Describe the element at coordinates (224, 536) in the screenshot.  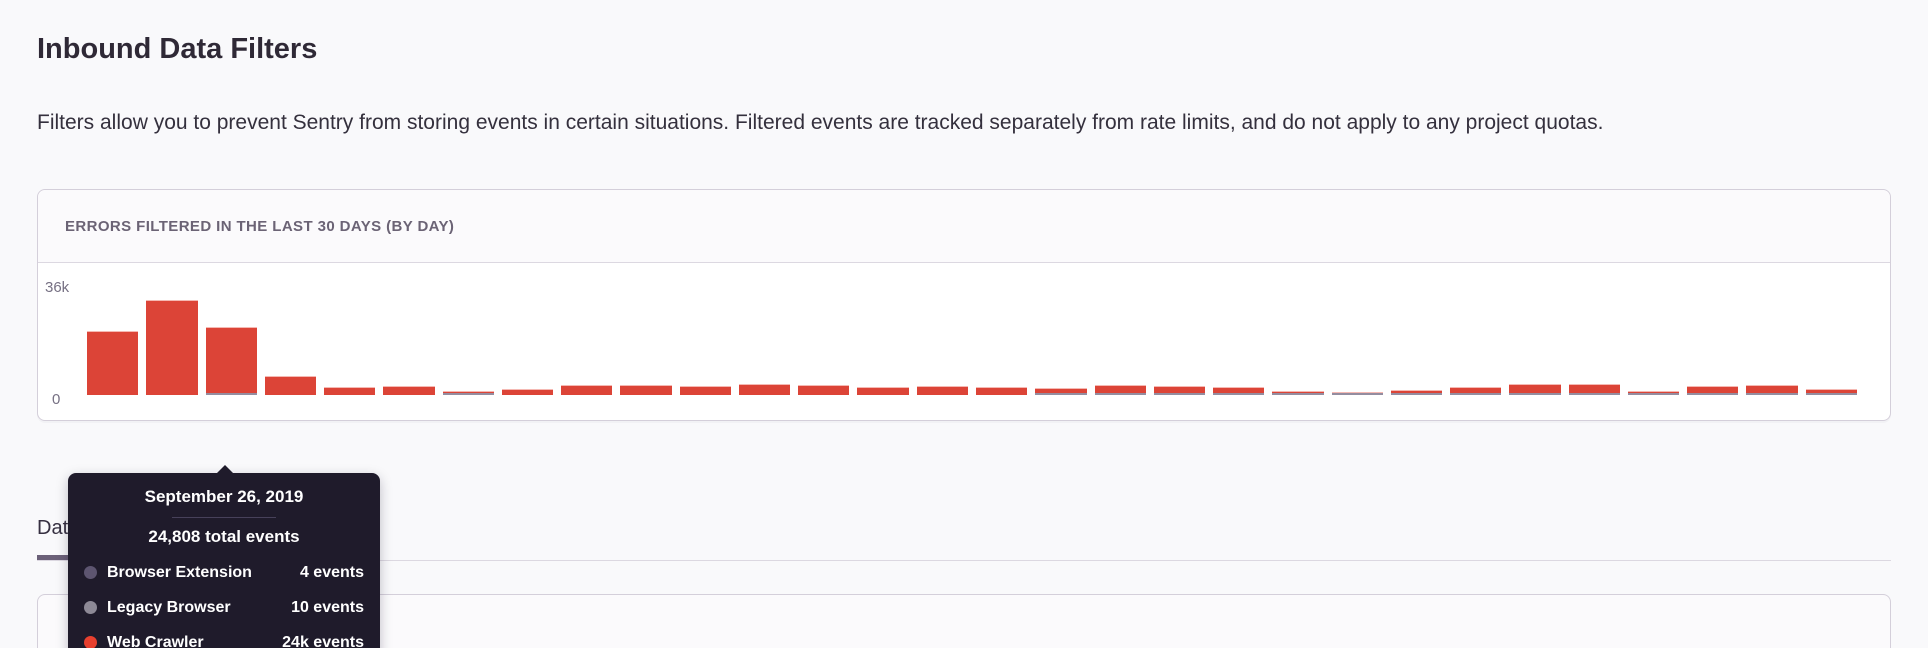
I see `tooltip-total-events: 24,808 total events` at that location.